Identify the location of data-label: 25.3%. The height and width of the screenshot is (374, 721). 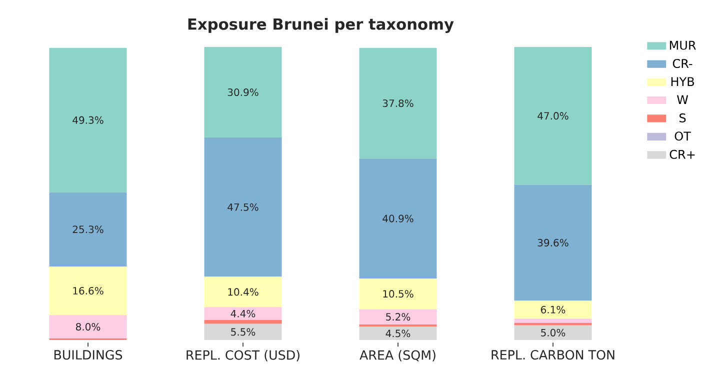
(88, 230).